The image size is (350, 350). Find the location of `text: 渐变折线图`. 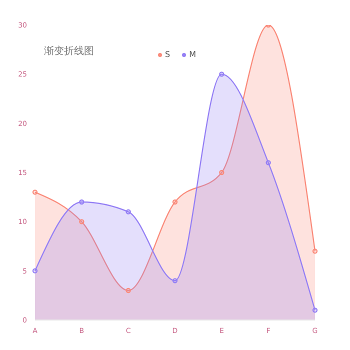

text: 渐变折线图 is located at coordinates (69, 51).